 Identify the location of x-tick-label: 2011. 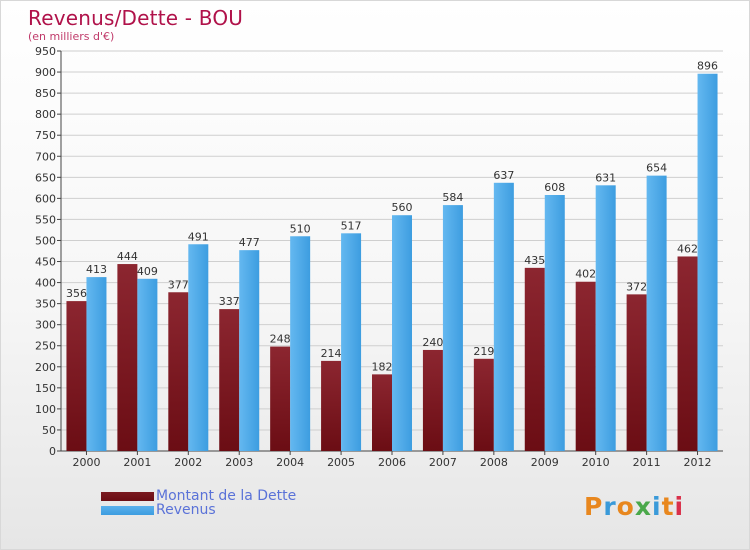
(647, 462).